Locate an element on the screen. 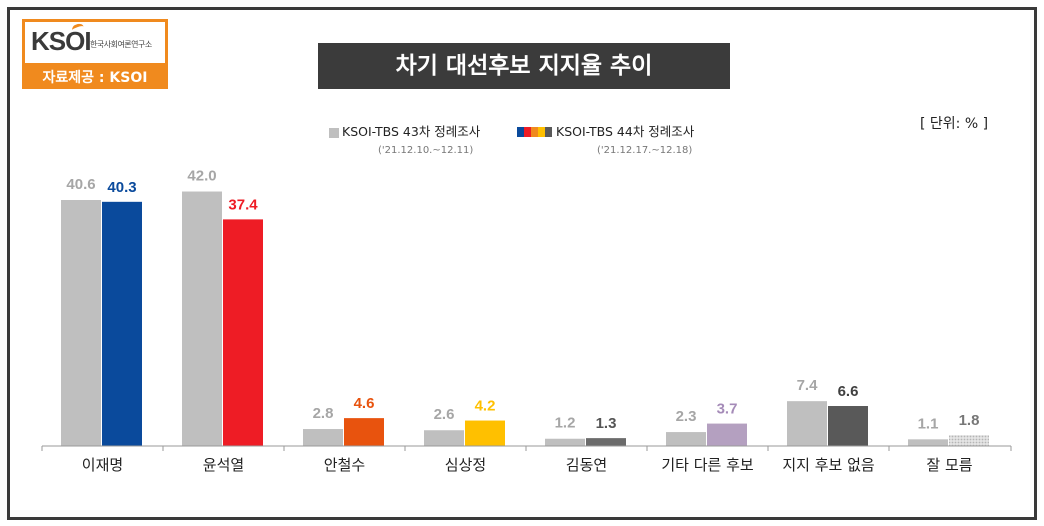 The image size is (1044, 526). value-label-44-7: 6.6 is located at coordinates (848, 391).